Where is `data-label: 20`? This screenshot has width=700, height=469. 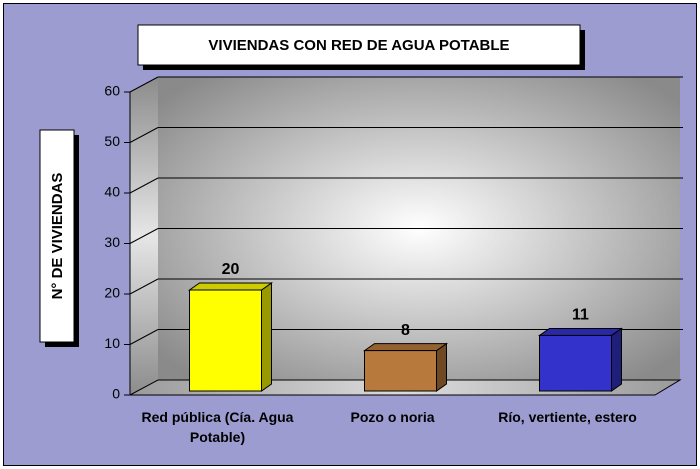
data-label: 20 is located at coordinates (231, 269).